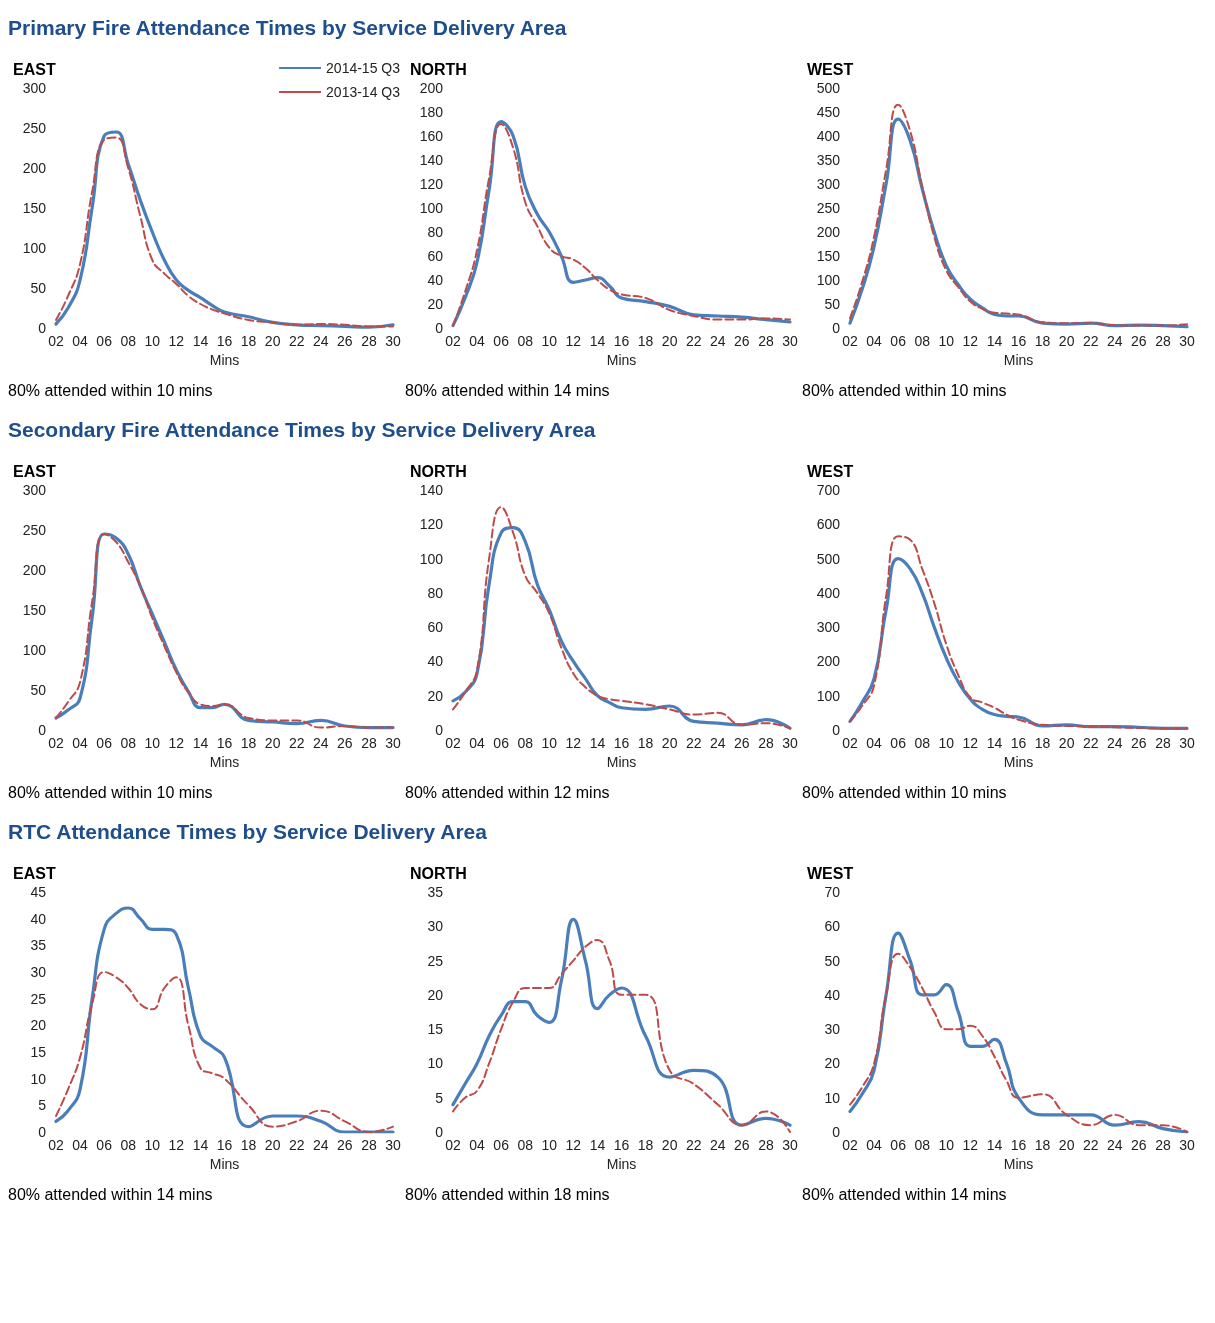  What do you see at coordinates (435, 592) in the screenshot?
I see `y-tick-label: 80` at bounding box center [435, 592].